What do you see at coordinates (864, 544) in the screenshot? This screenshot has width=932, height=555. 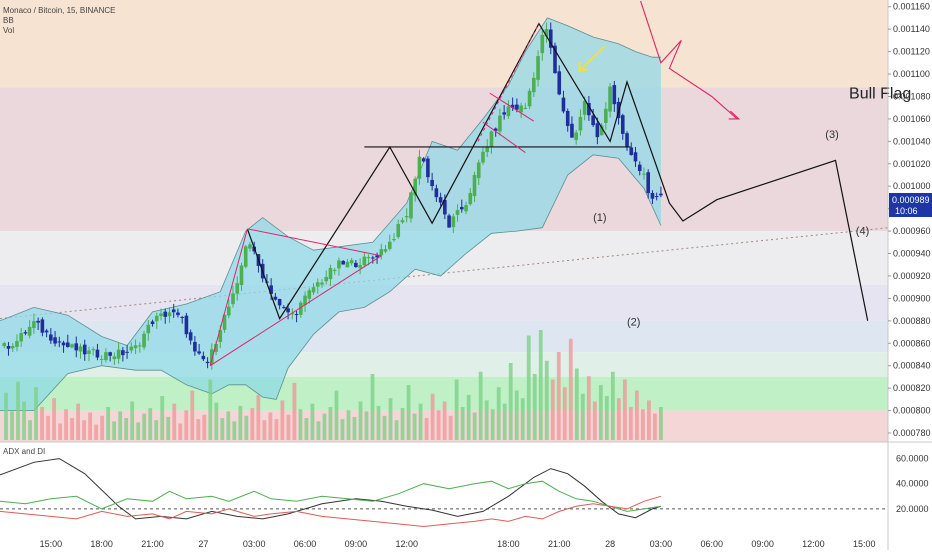 I see `time-tick-label: 15:00` at bounding box center [864, 544].